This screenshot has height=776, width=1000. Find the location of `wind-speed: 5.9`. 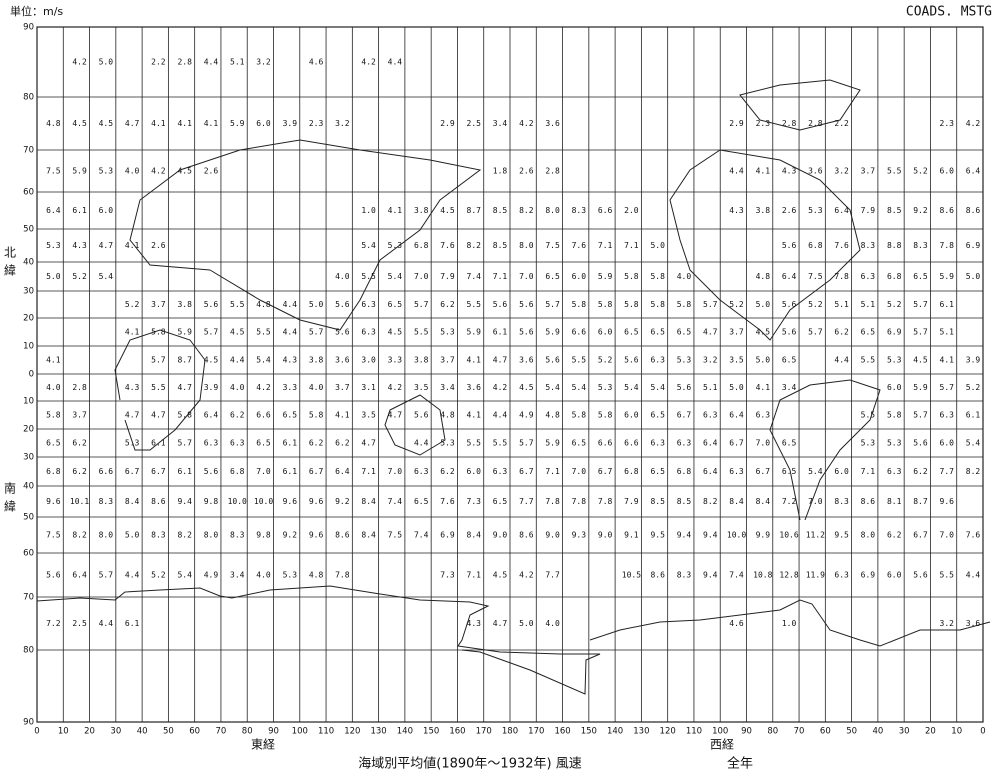

wind-speed: 5.9 is located at coordinates (552, 332).